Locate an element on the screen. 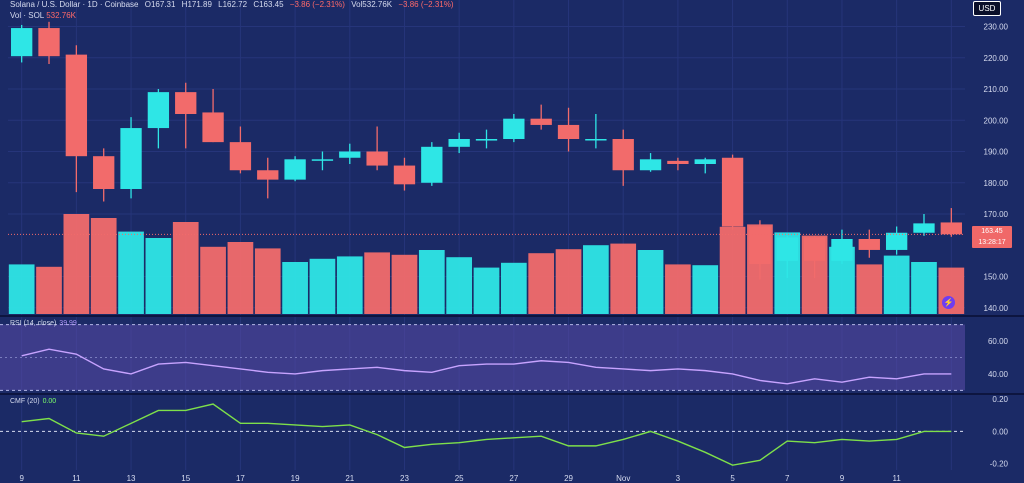 Image resolution: width=1024 pixels, height=483 pixels. price-tick-label: 140.00 is located at coordinates (996, 308).